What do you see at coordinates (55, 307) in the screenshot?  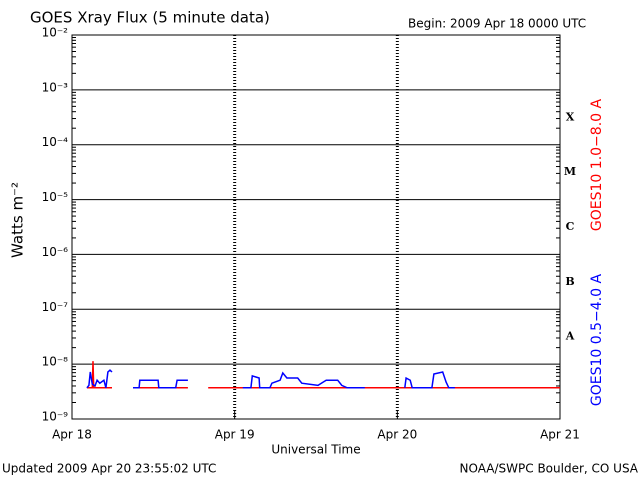 I see `y-tick-label: 10⁻⁷` at bounding box center [55, 307].